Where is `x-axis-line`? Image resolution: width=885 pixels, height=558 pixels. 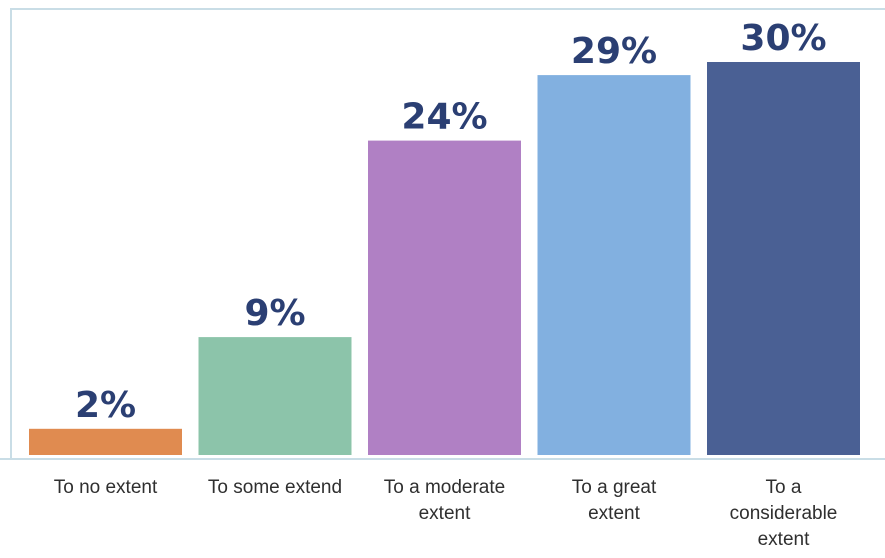
x-axis-line is located at coordinates (442, 459).